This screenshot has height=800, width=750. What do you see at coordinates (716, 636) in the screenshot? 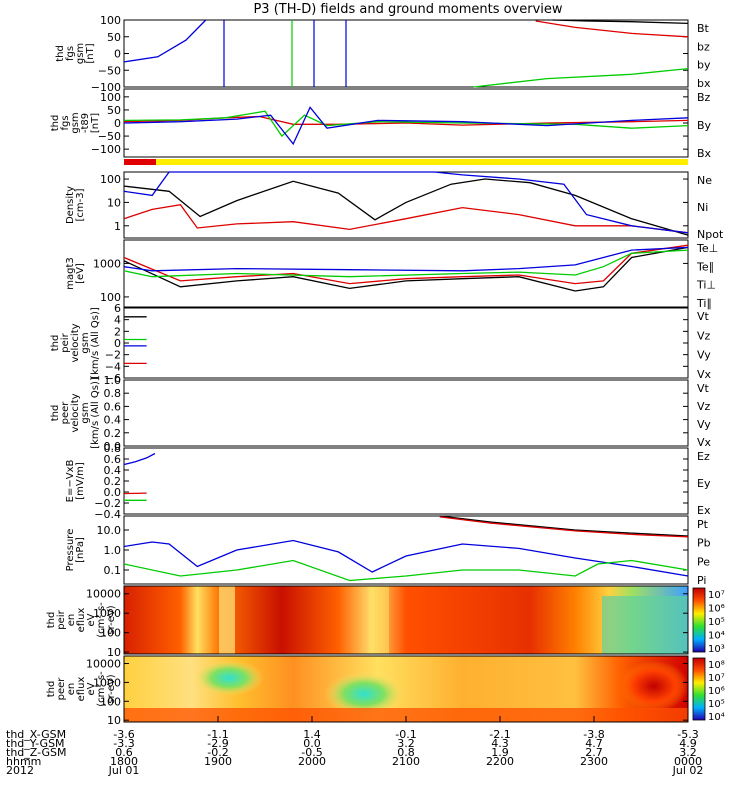
I see `colorbar-label: 10⁴` at bounding box center [716, 636].